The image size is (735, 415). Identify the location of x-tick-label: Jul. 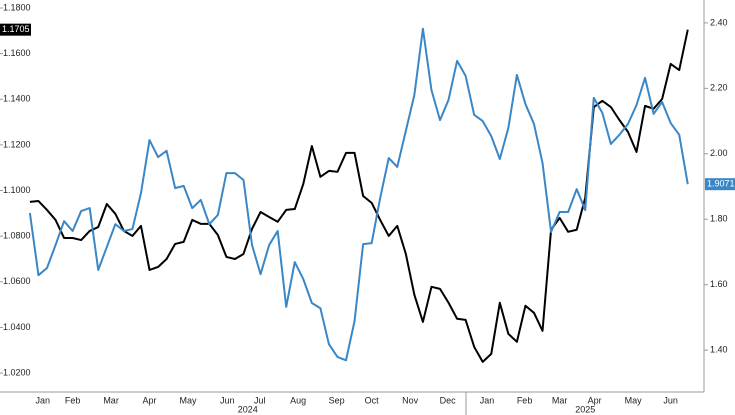
(260, 400).